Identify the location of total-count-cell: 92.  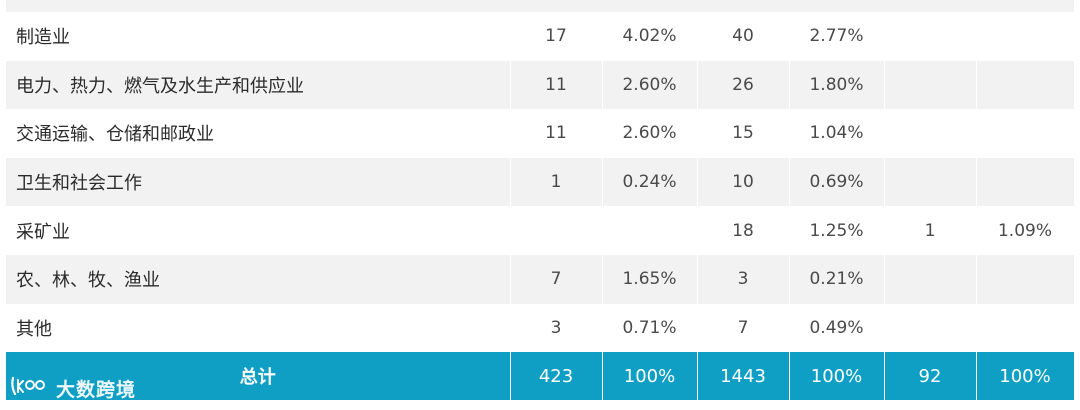
(930, 376).